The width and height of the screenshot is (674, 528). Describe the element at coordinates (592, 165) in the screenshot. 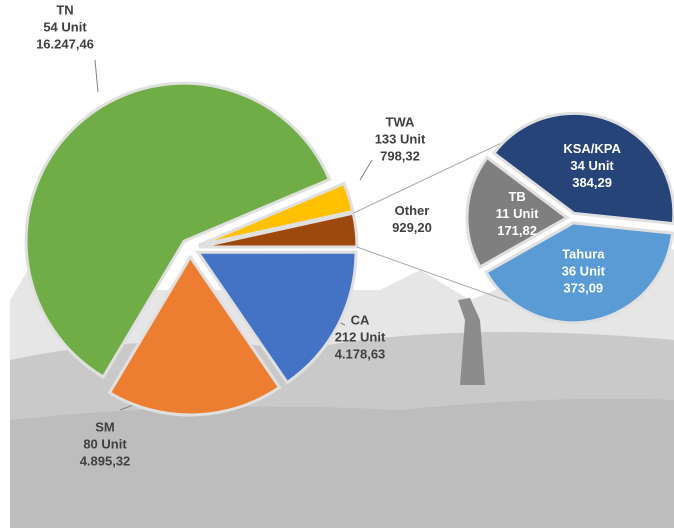

I see `data-label: 34 Unit` at that location.